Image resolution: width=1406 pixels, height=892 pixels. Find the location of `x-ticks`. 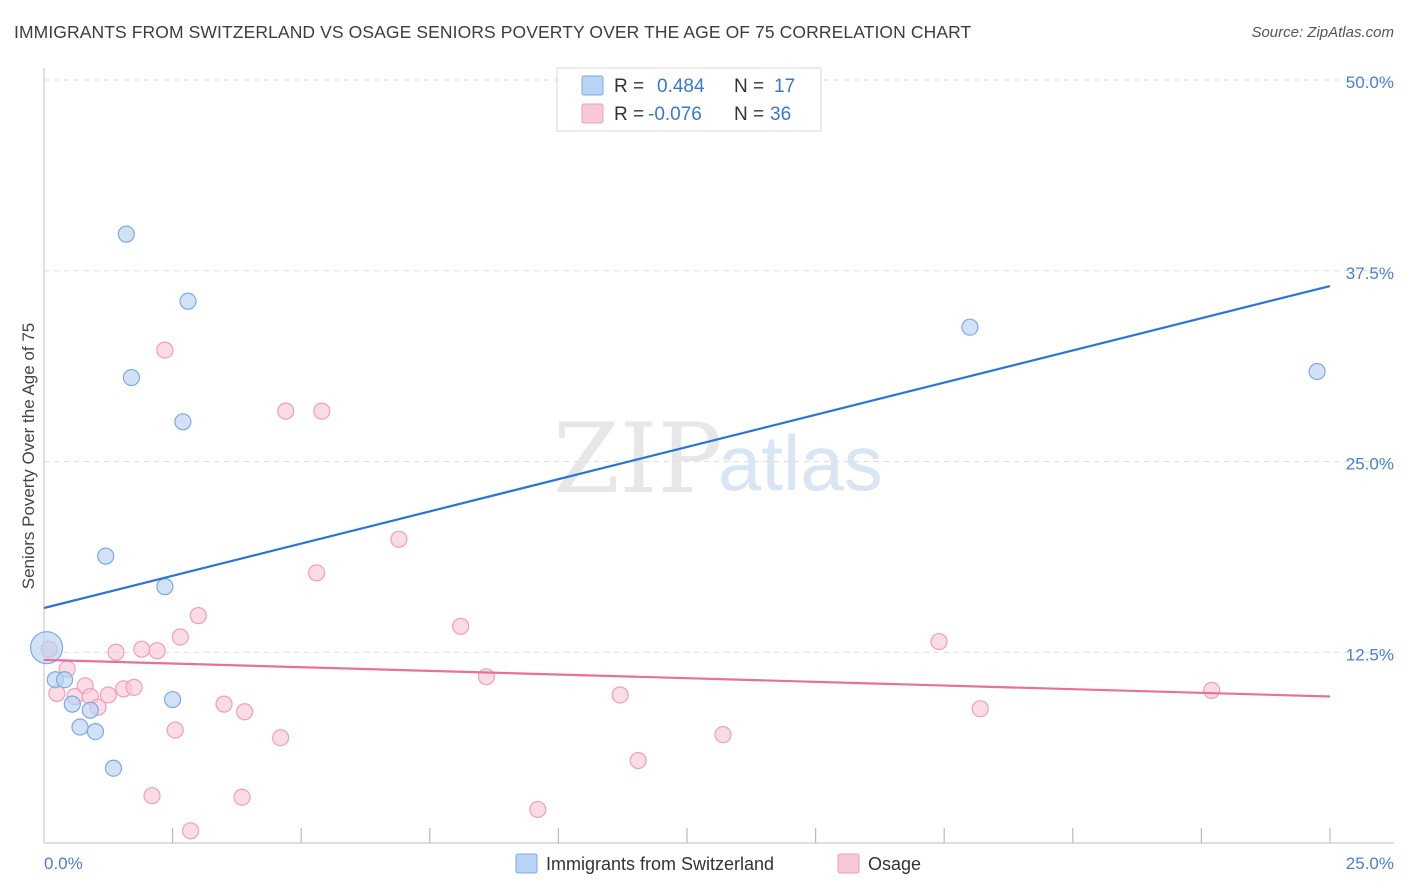

x-ticks is located at coordinates (751, 835).